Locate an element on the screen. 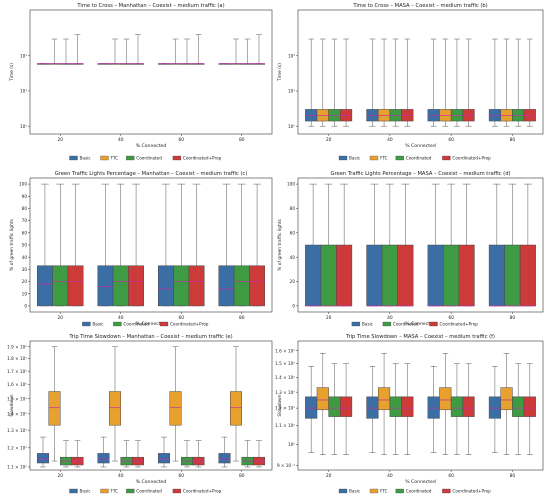 The height and width of the screenshot is (499, 550). y-tick-label: 20 is located at coordinates (293, 281).